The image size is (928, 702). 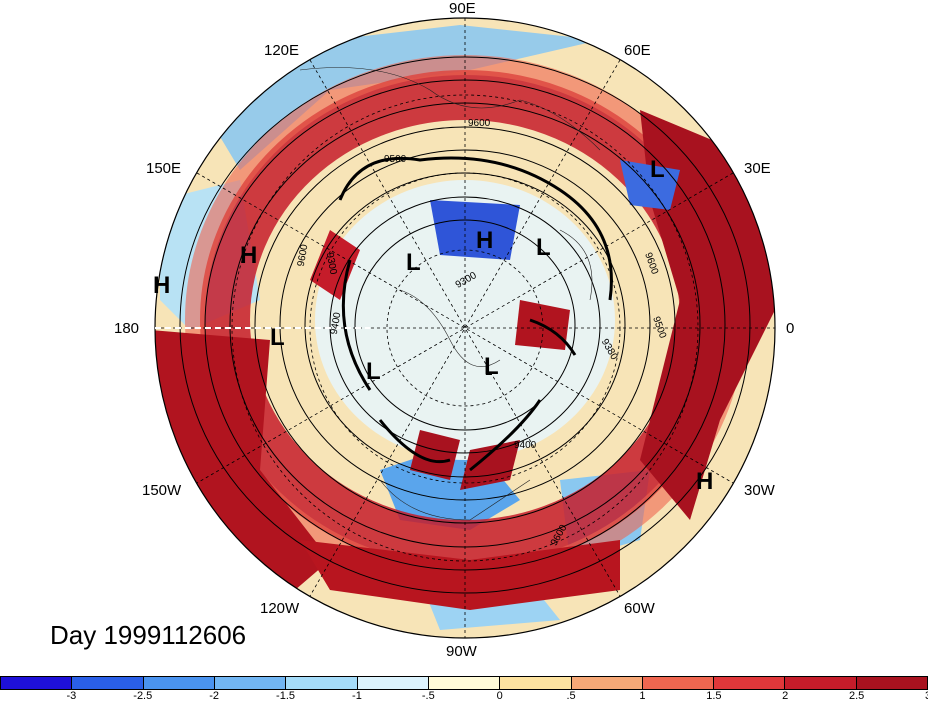 I want to click on contour-label: 9500, so click(x=395, y=159).